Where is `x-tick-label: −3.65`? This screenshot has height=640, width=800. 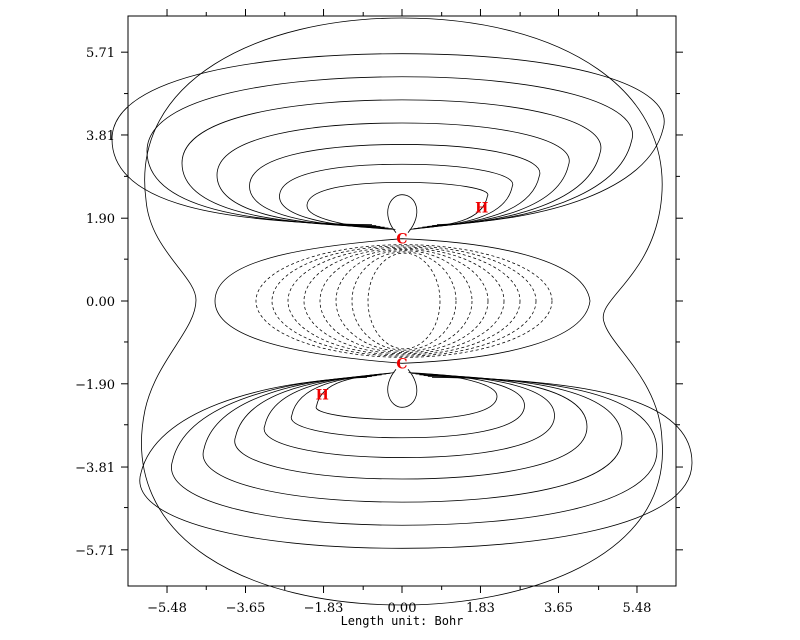
x-tick-label: −3.65 is located at coordinates (246, 608).